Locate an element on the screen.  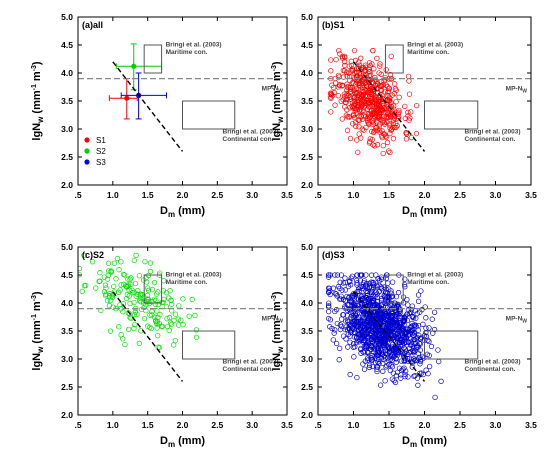
continental-label-line1: Bringi et al. (2003) is located at coordinates (251, 361).